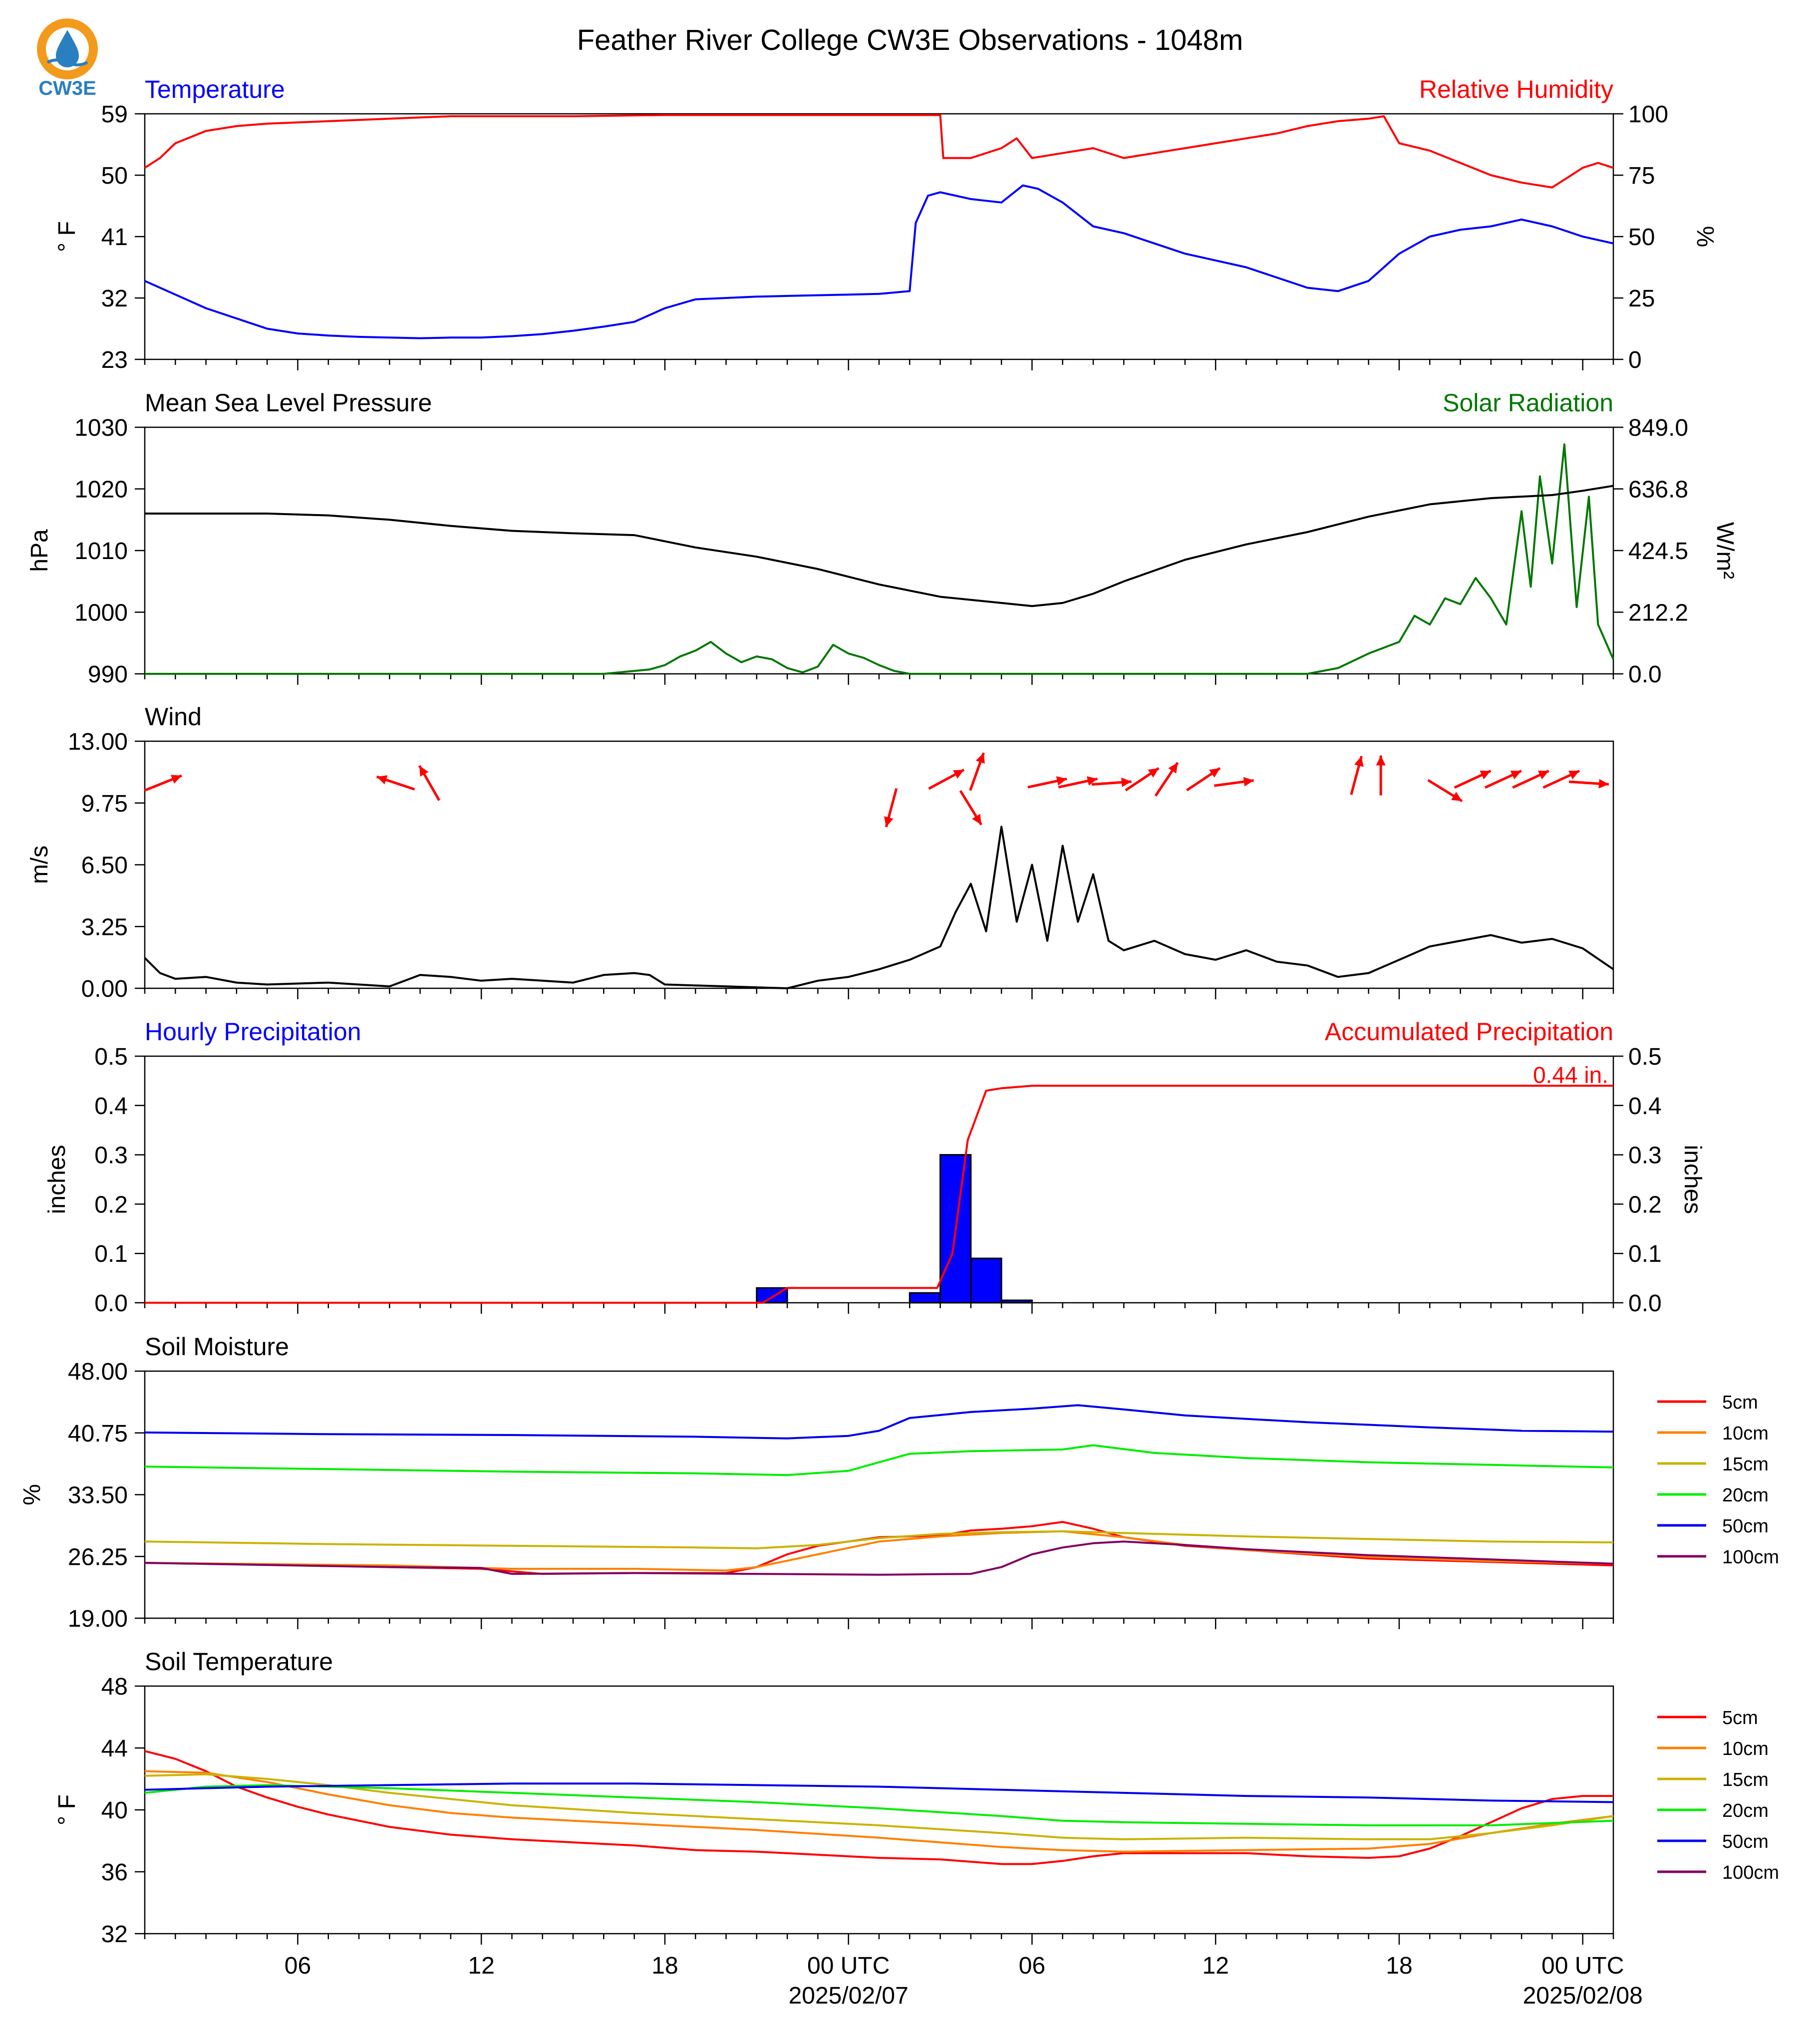 Image resolution: width=1820 pixels, height=2028 pixels. What do you see at coordinates (1658, 613) in the screenshot?
I see `y-tick-label-right: 212.2` at bounding box center [1658, 613].